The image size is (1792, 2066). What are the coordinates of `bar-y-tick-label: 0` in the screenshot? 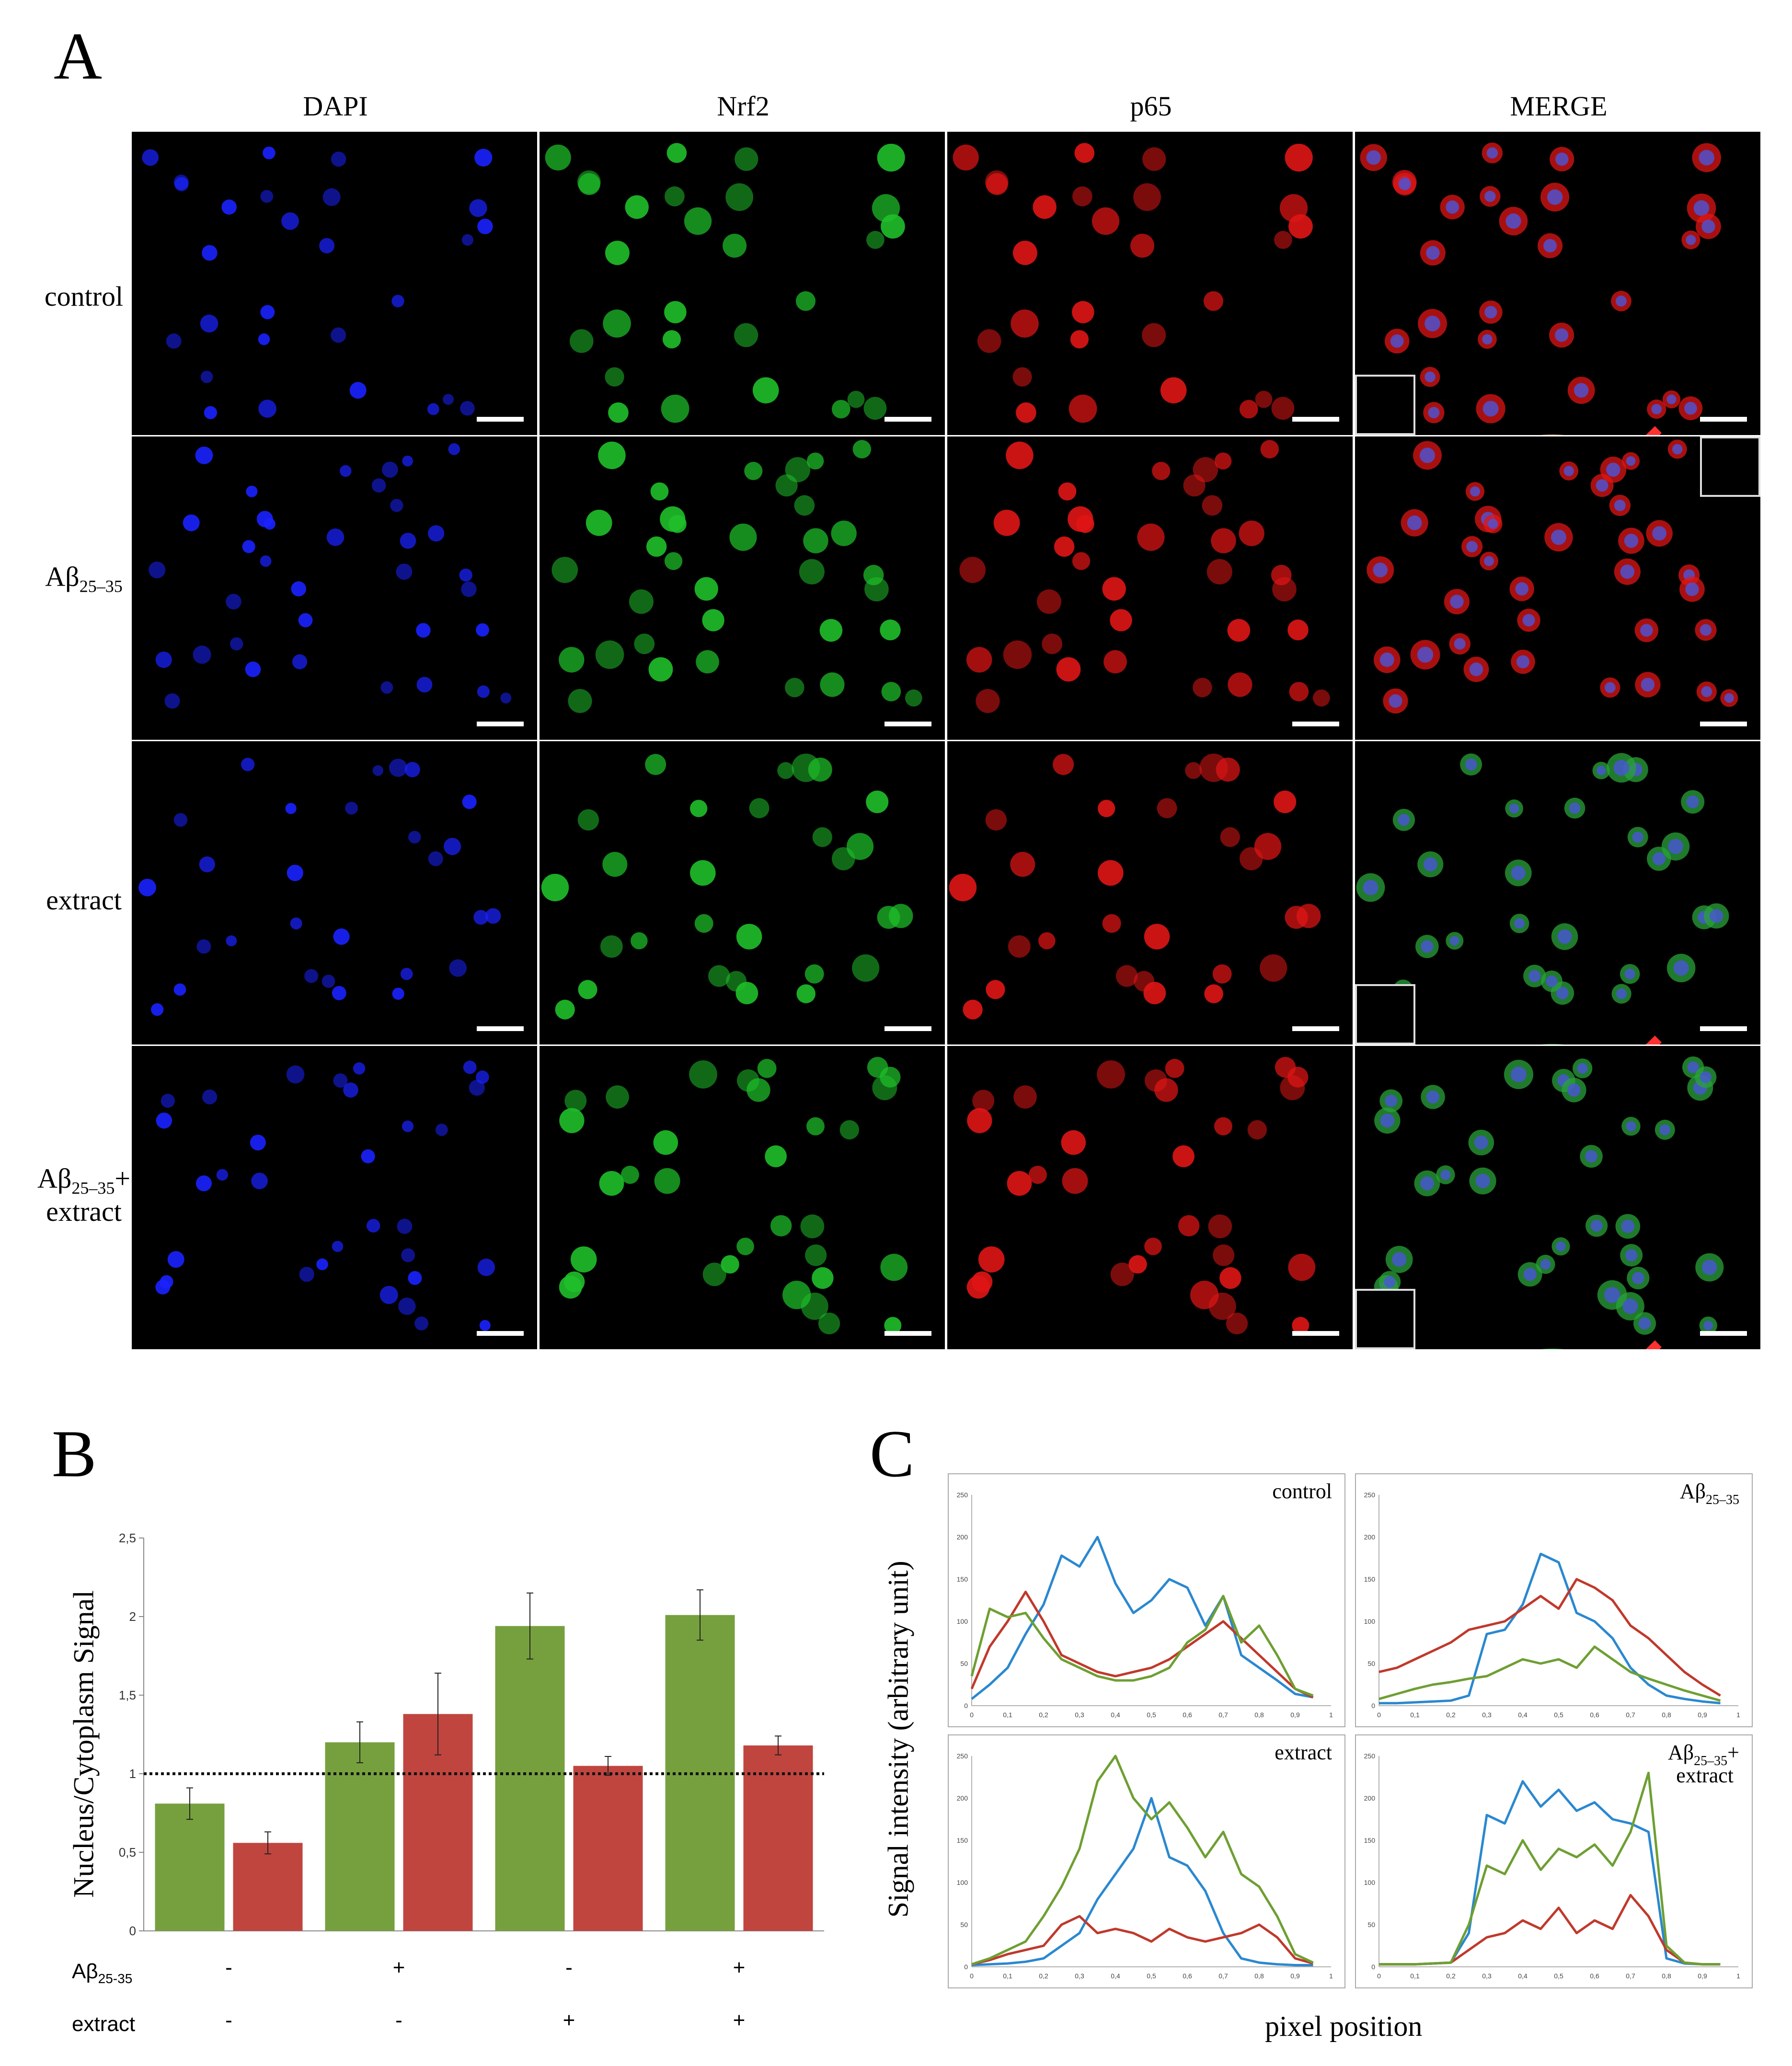 It's located at (132, 1931).